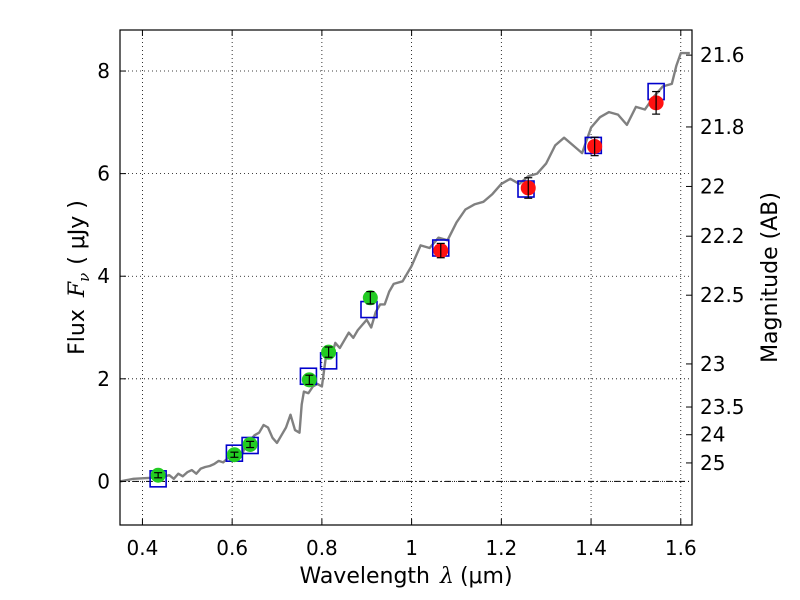  I want to click on x-tick-label: 1.4, so click(591, 548).